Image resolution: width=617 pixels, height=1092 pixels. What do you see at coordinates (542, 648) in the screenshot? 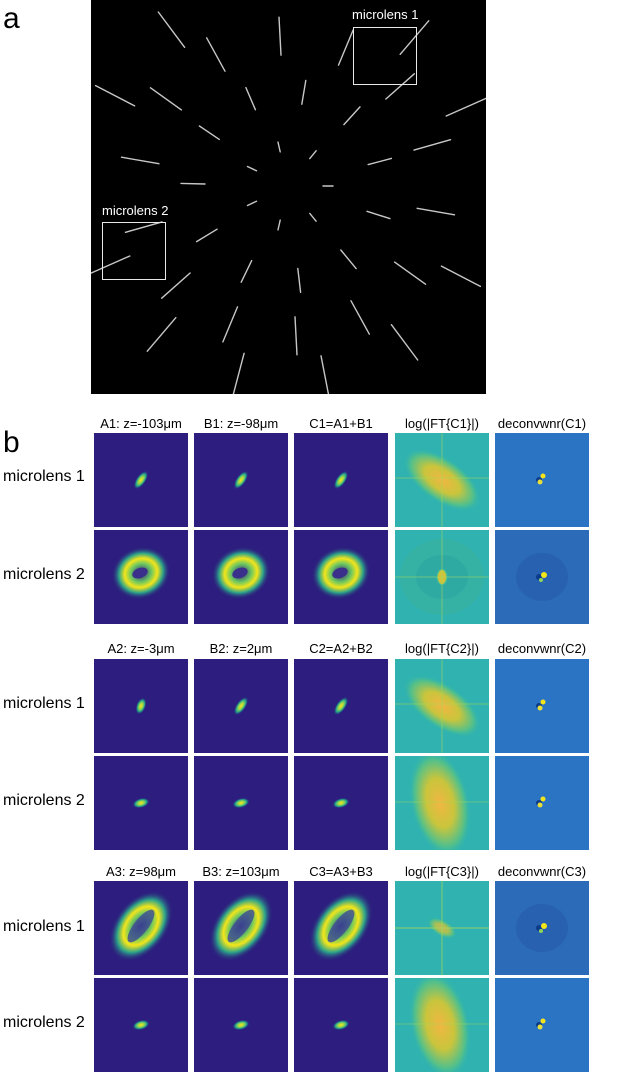
I see `column-header: deconvwnr(C2)` at bounding box center [542, 648].